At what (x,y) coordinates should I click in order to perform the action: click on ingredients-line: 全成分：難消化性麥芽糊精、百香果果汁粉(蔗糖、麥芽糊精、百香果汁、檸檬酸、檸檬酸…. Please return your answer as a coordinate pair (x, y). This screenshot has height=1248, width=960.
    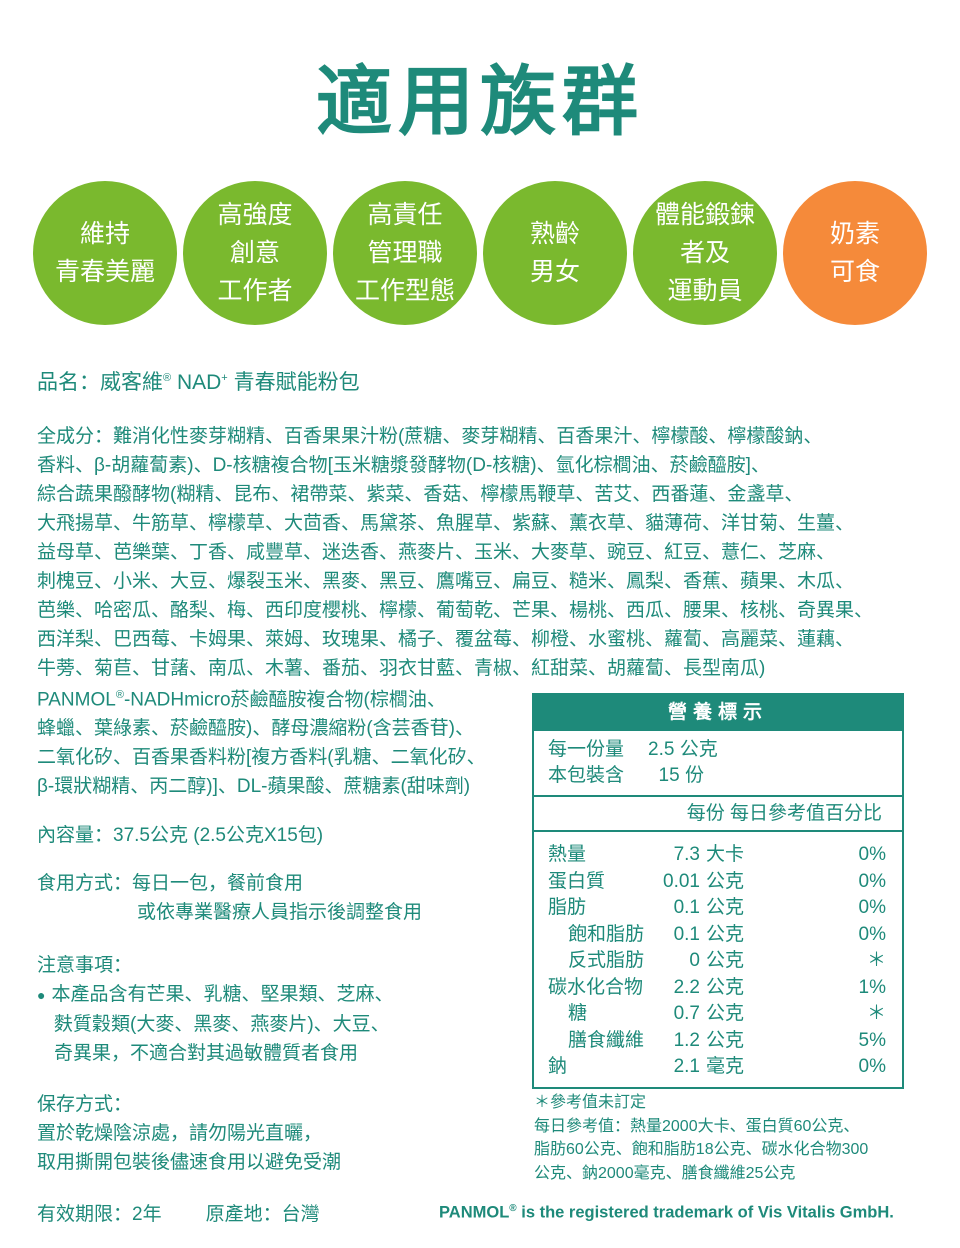
    Looking at the image, I should click on (430, 436).